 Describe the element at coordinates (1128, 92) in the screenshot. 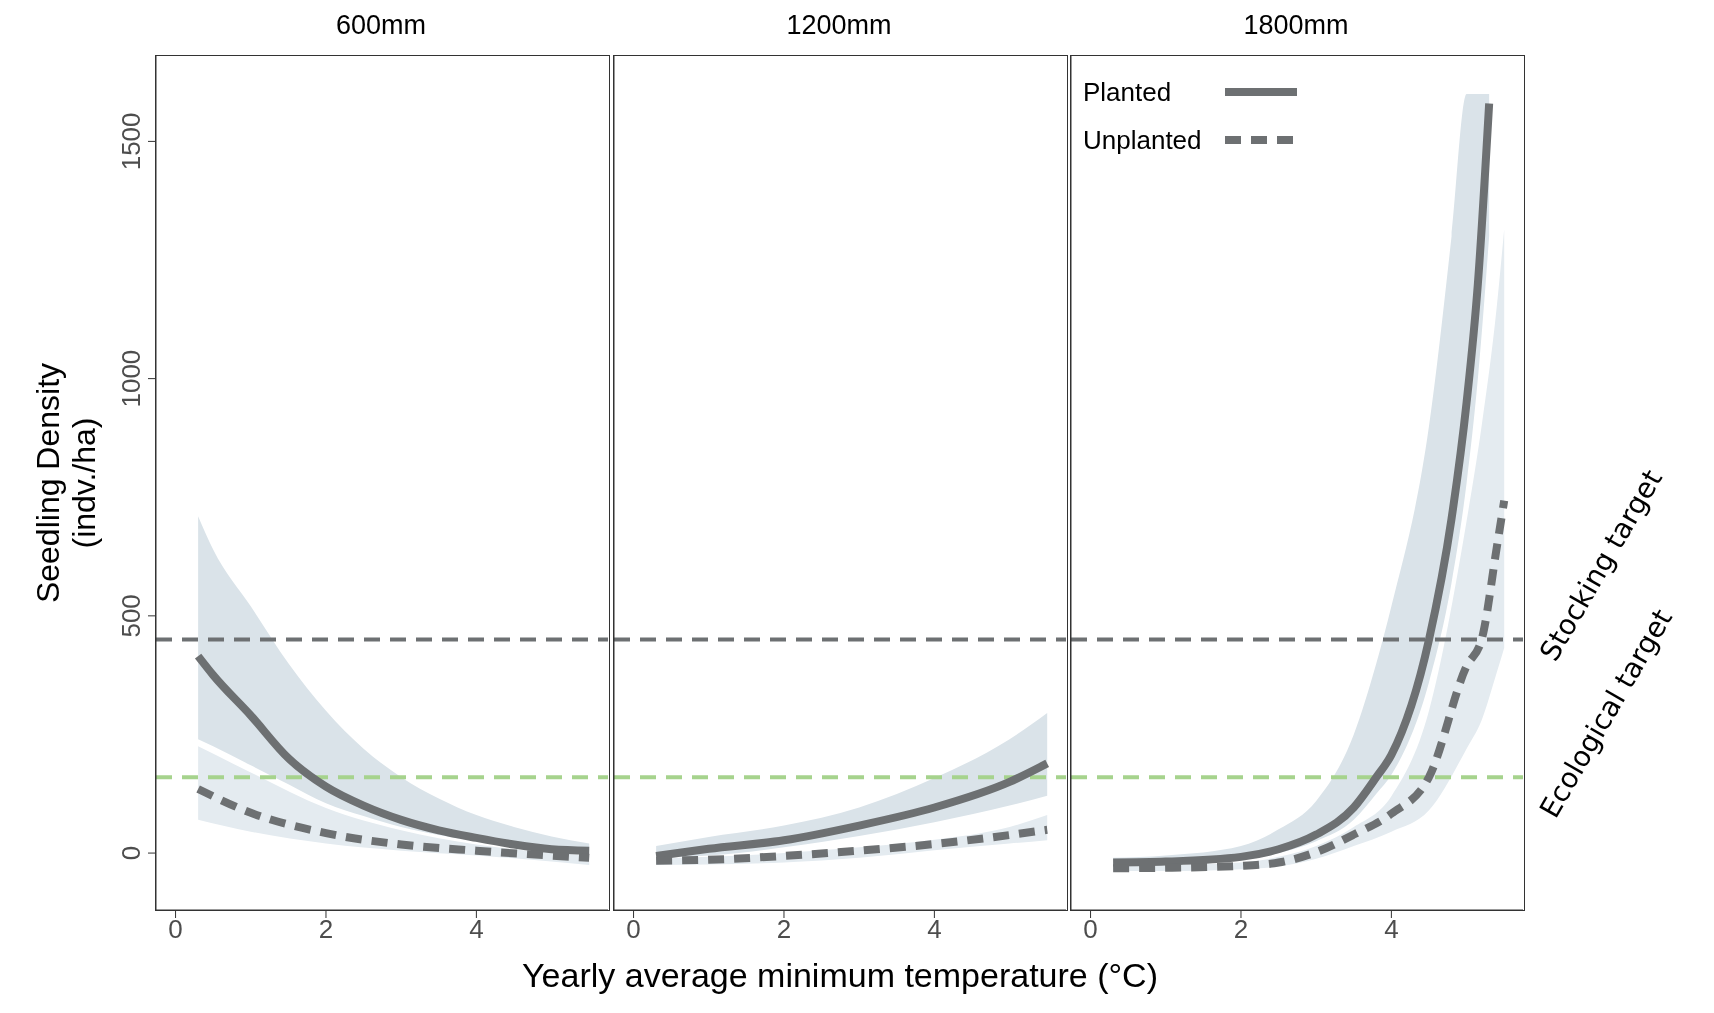

I see `legend-label: Planted` at that location.